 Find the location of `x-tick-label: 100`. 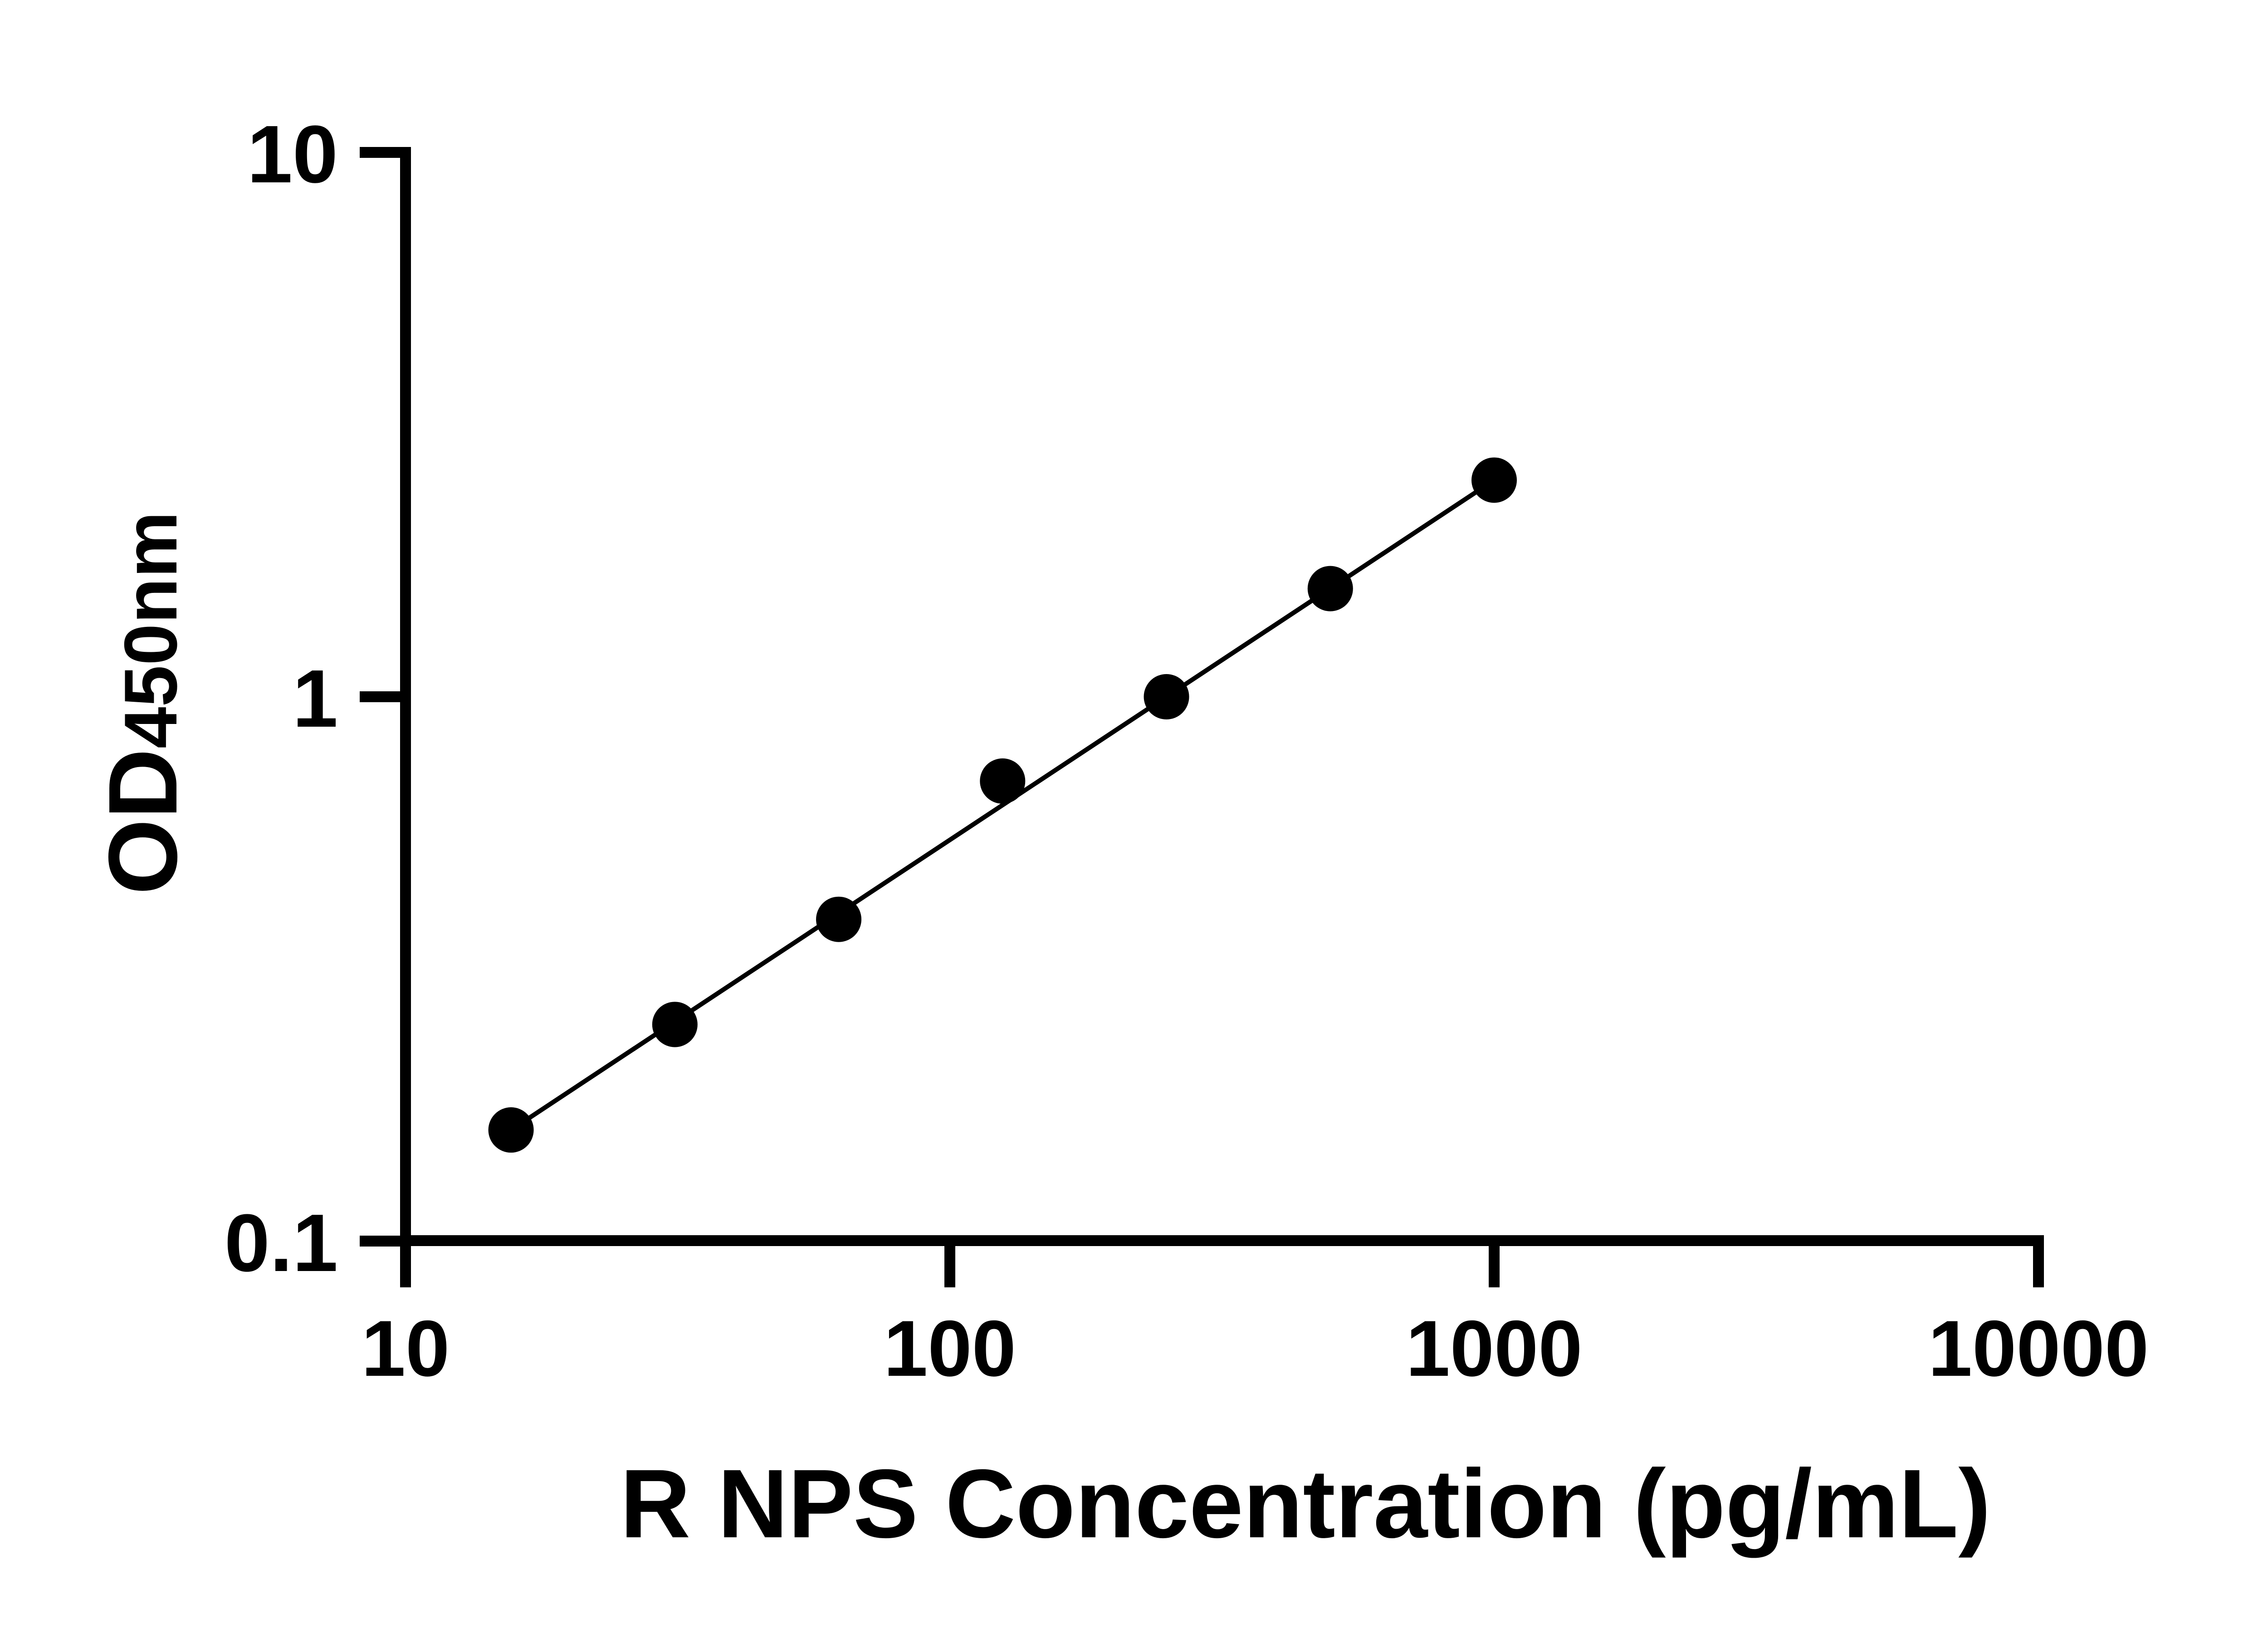

x-tick-label: 100 is located at coordinates (950, 1349).